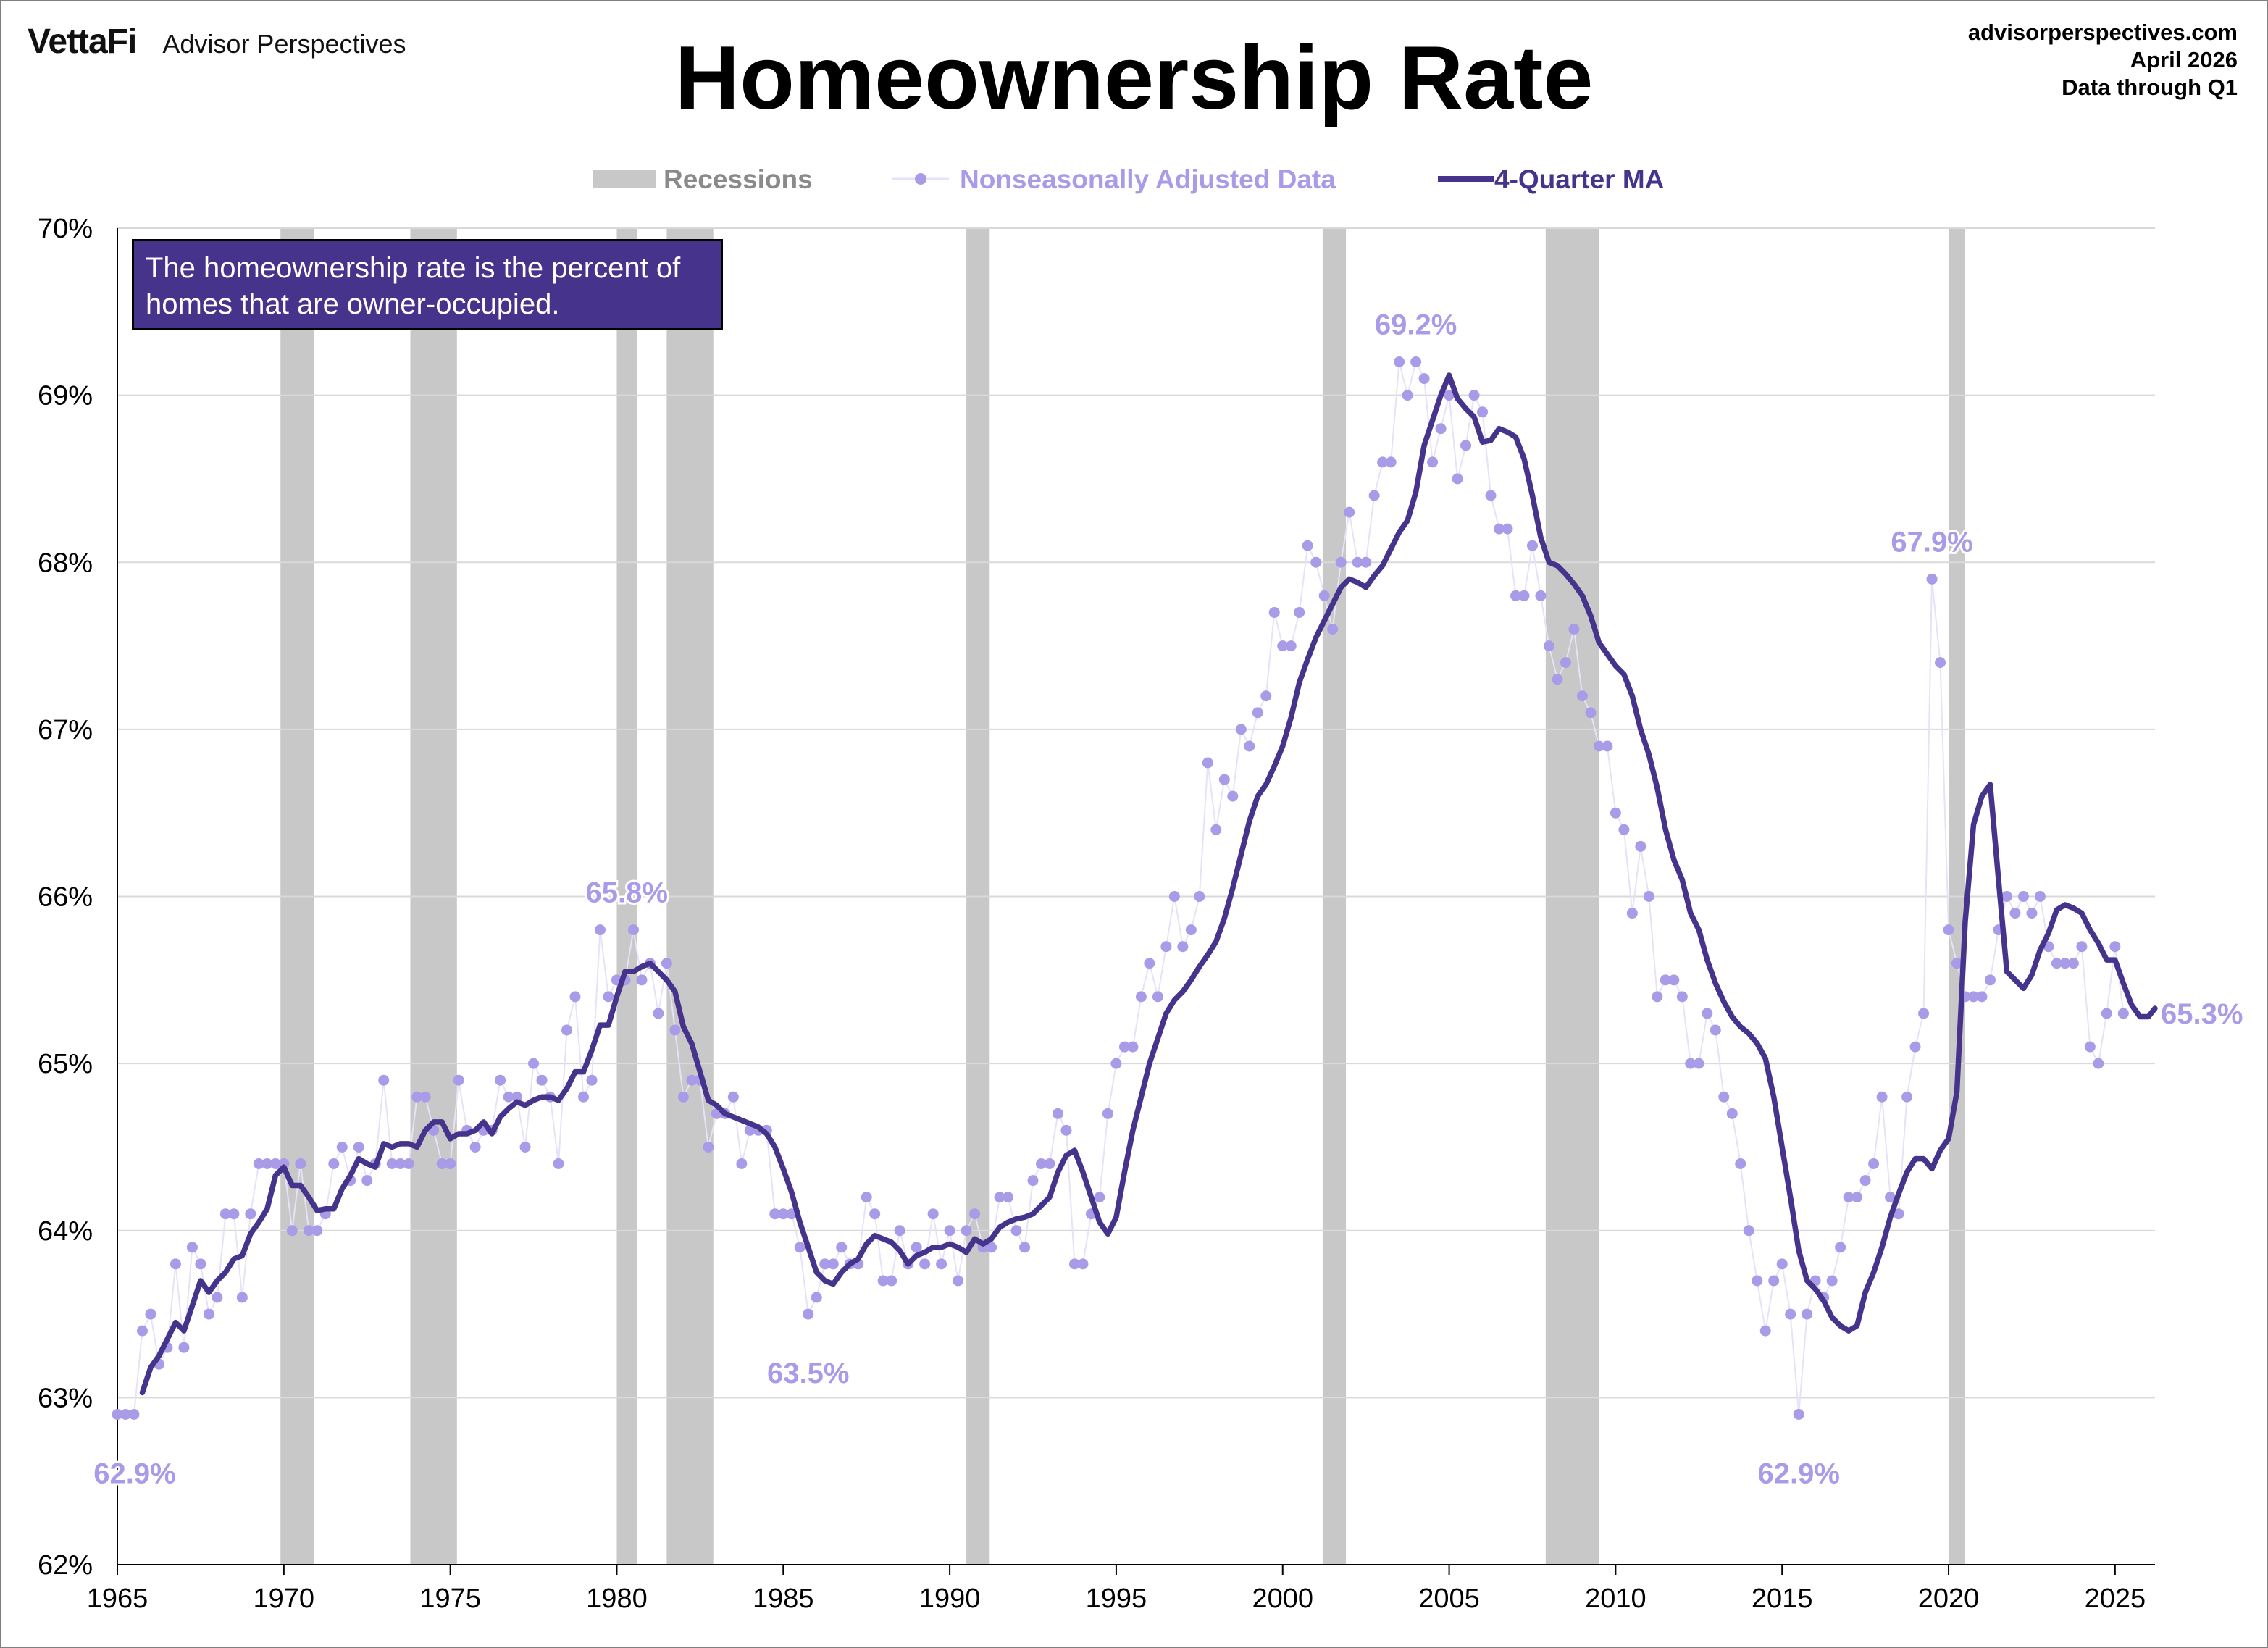 The image size is (2268, 1648). Describe the element at coordinates (617, 1599) in the screenshot. I see `x-tick-label: 1980` at that location.